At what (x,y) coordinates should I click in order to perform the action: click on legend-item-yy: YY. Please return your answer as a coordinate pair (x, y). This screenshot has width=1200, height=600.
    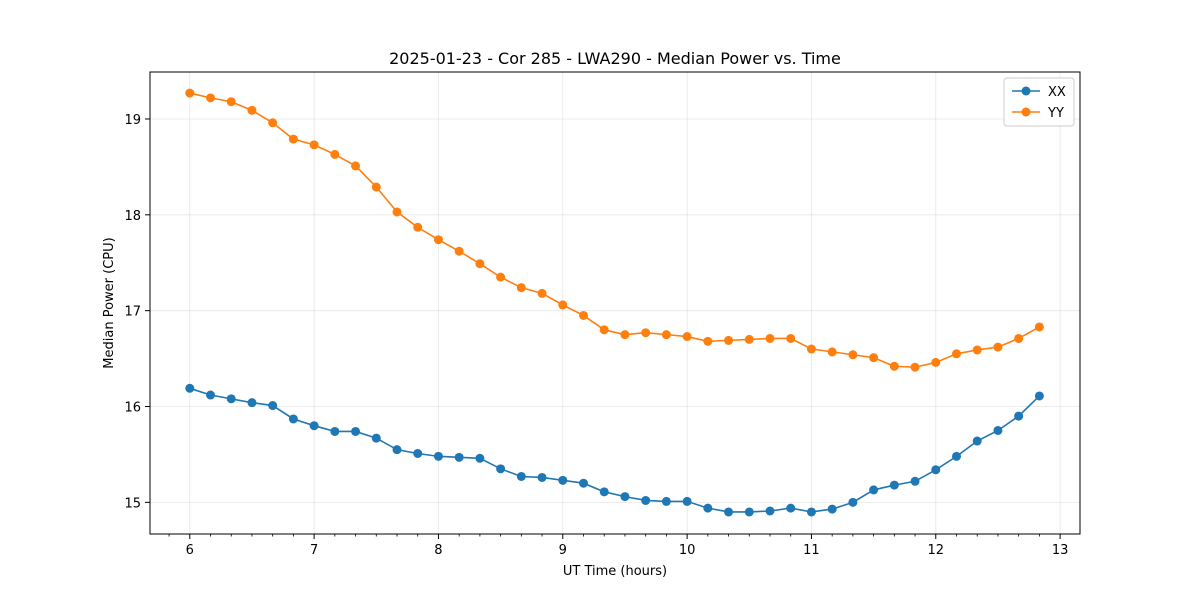
    Looking at the image, I should click on (1038, 113).